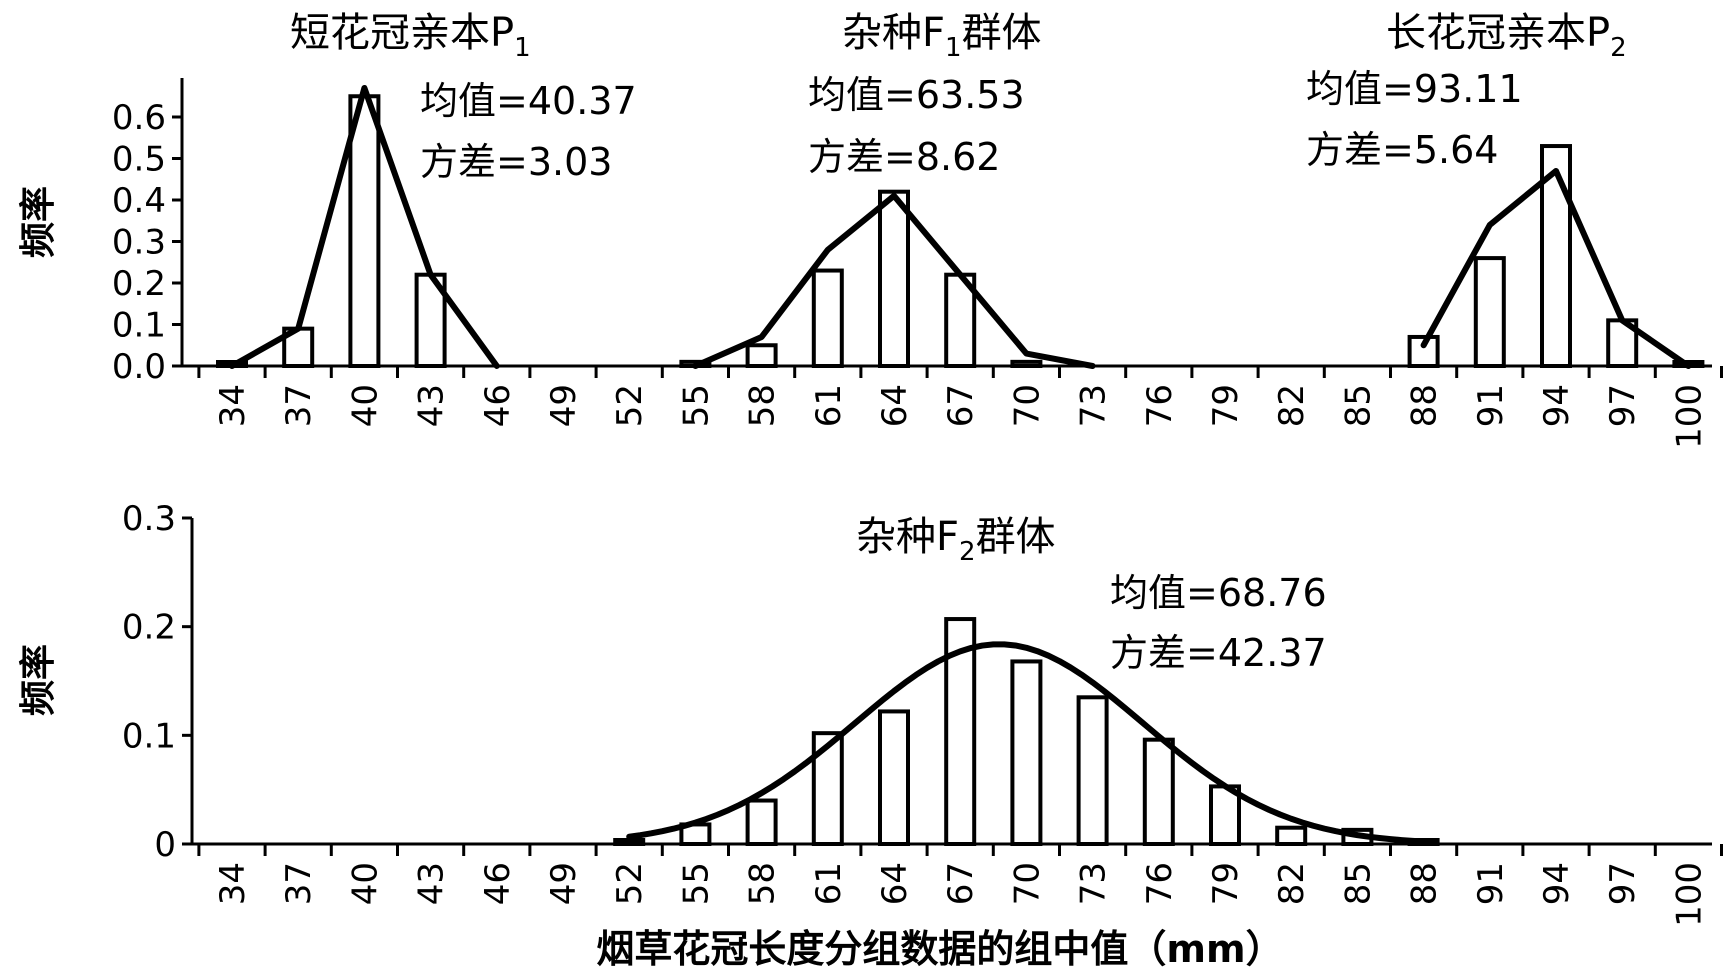  I want to click on f2-variance: 方差=42.37, so click(1218, 653).